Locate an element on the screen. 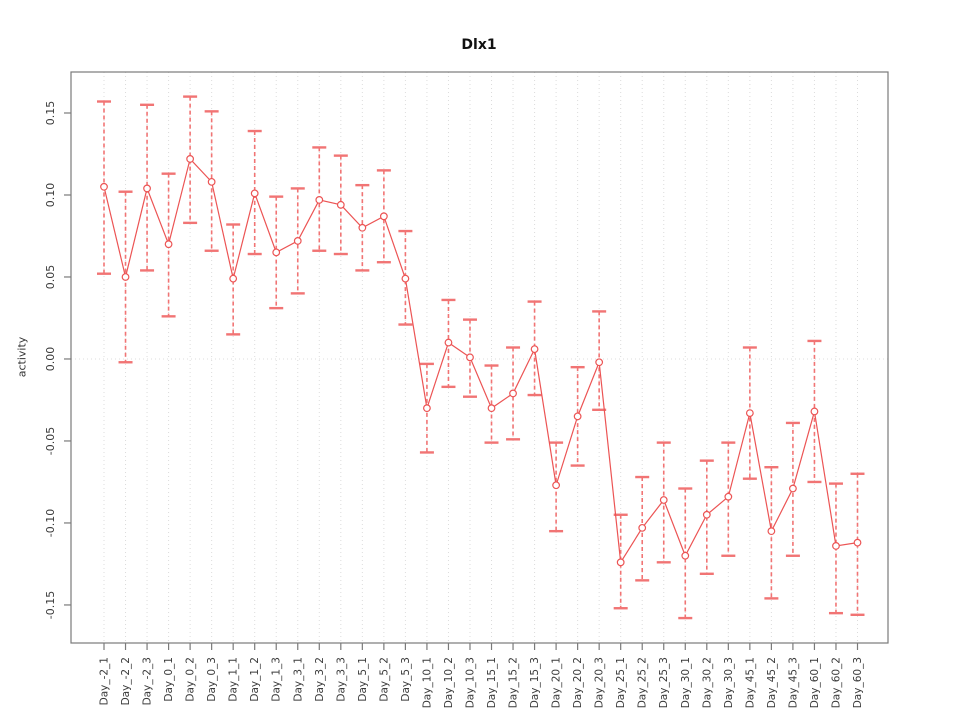 This screenshot has height=720, width=960. x-tick-label: Day_60_3 is located at coordinates (858, 682).